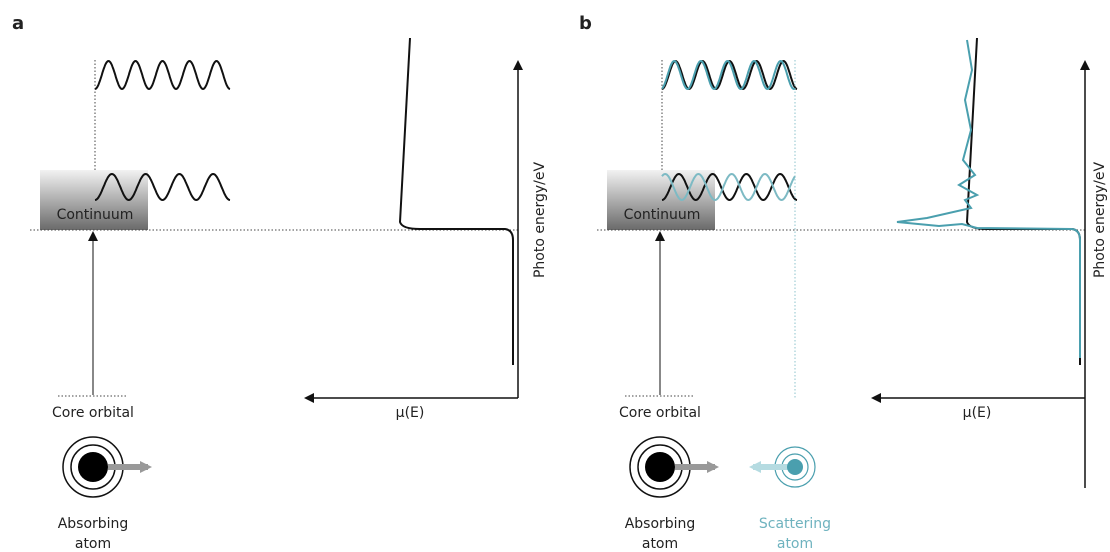  What do you see at coordinates (728, 75) in the screenshot?
I see `wave-top-teal` at bounding box center [728, 75].